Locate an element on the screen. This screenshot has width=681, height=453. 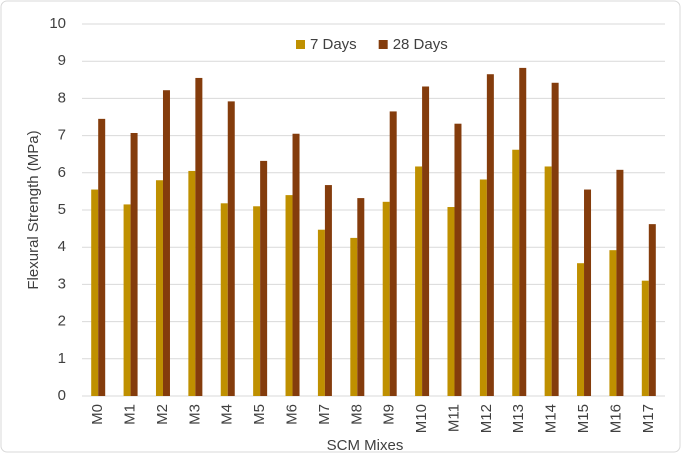
x-tick-label: M12 is located at coordinates (486, 418).